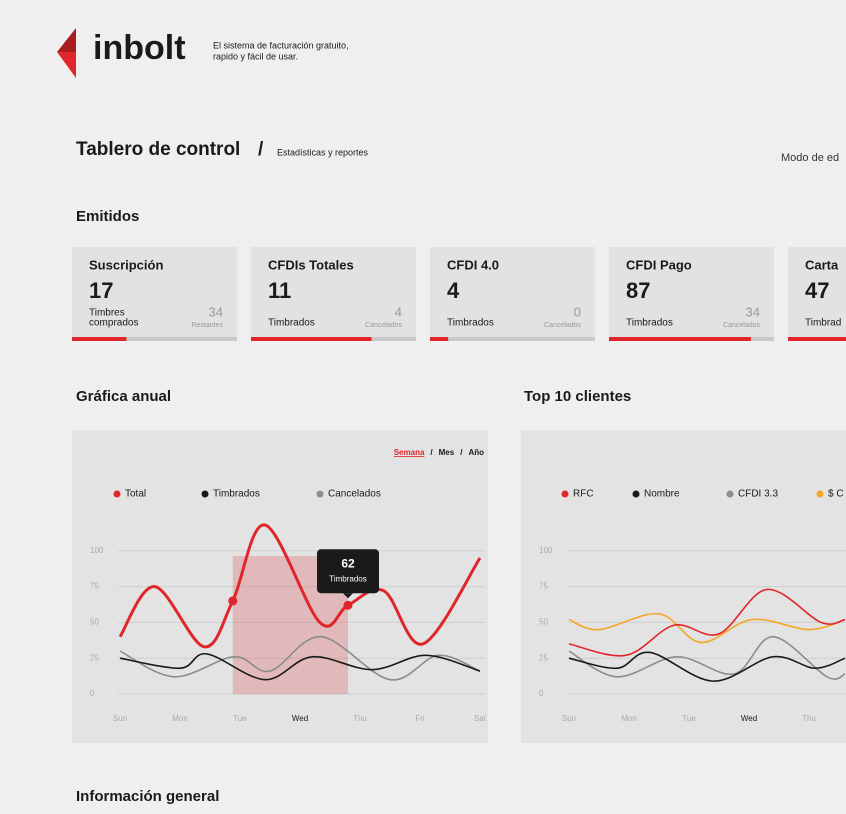 This screenshot has width=846, height=814. I want to click on tooltip-arrow, so click(348, 596).